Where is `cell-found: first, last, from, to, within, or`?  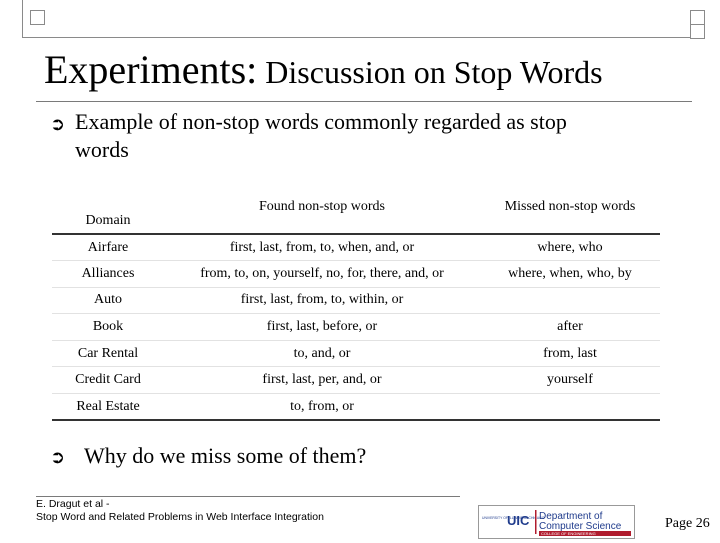
cell-found: first, last, from, to, within, or is located at coordinates (322, 300).